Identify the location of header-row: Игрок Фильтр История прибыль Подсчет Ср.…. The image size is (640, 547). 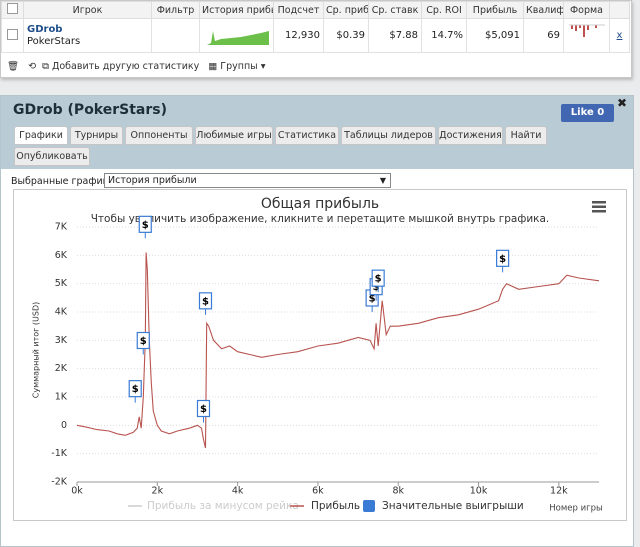
(315, 10).